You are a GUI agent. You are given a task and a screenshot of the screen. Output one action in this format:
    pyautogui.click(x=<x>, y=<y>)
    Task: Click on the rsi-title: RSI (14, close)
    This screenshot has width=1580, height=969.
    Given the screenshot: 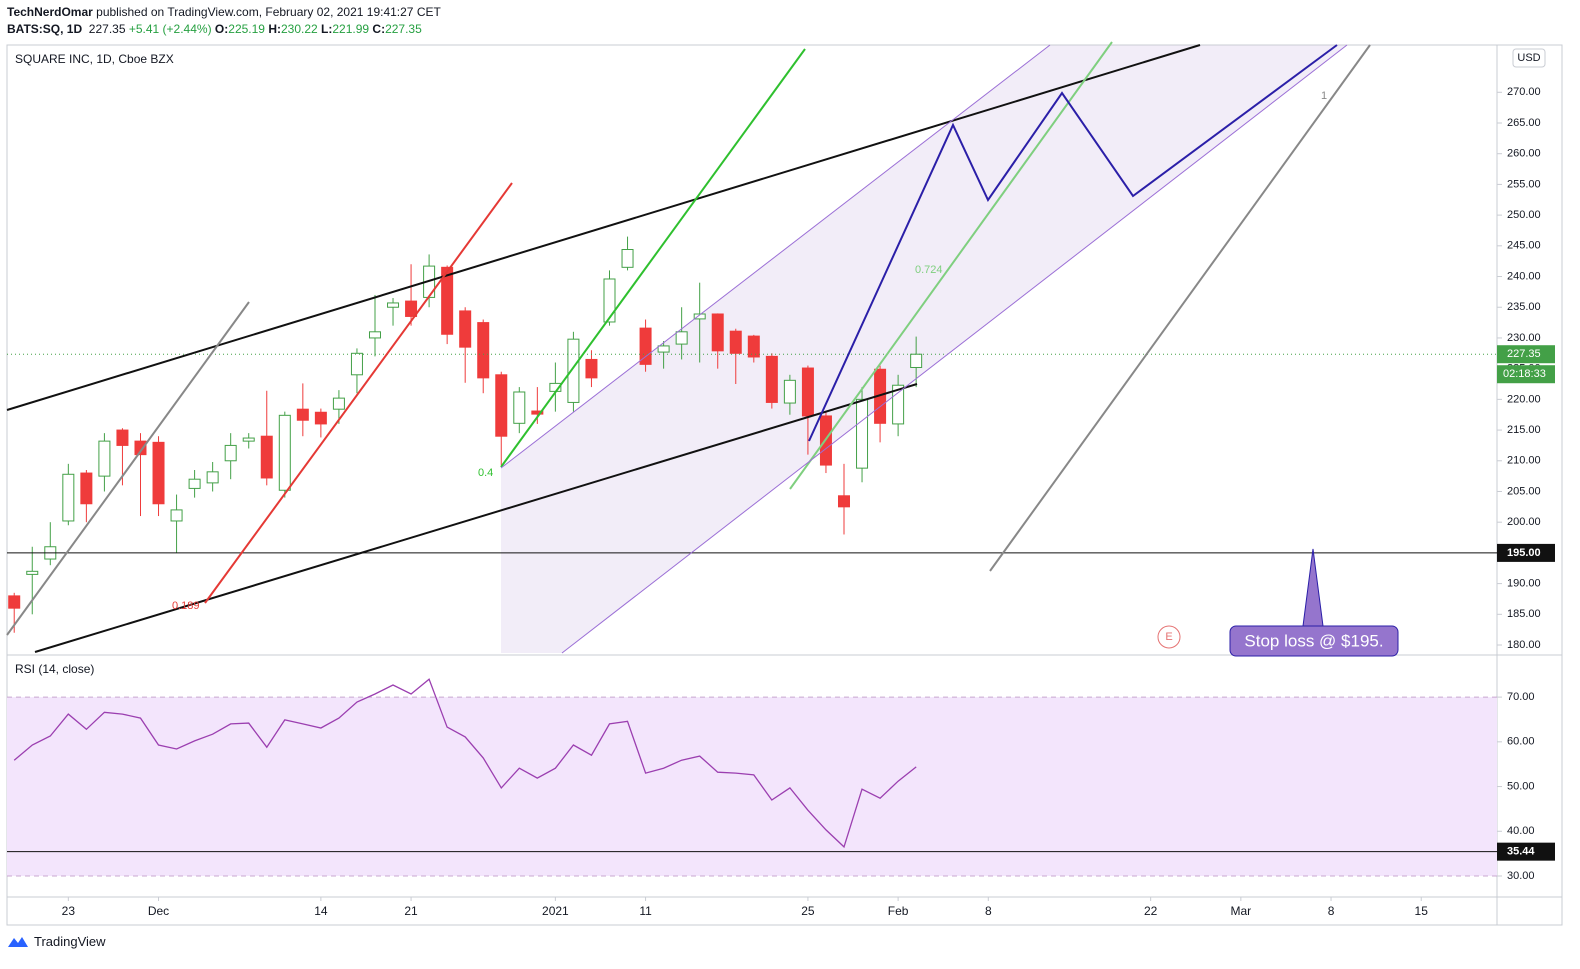 What is the action you would take?
    pyautogui.click(x=54, y=669)
    